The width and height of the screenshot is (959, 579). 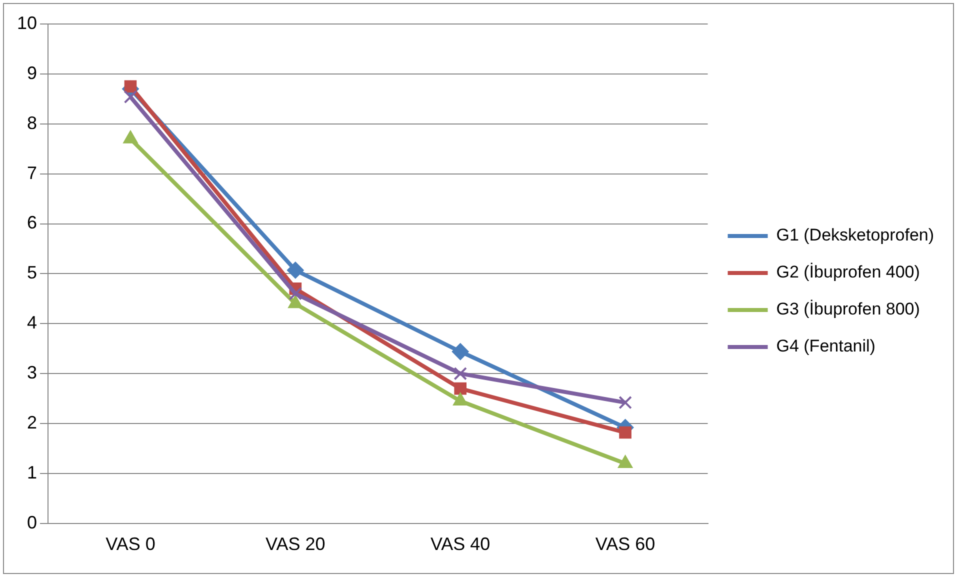 What do you see at coordinates (32, 172) in the screenshot?
I see `y-tick-label: 7` at bounding box center [32, 172].